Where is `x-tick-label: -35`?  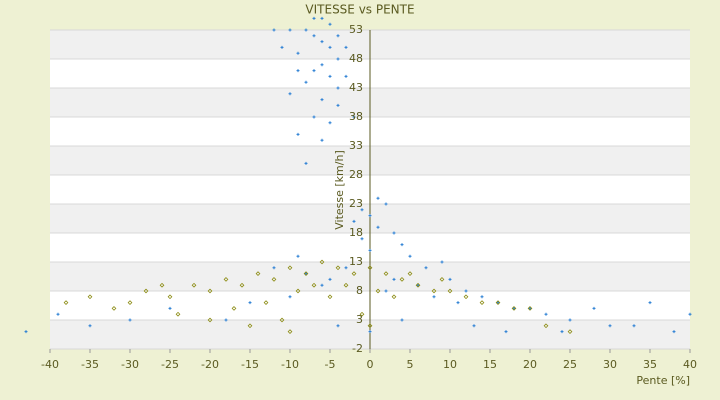
x-tick-label: -35 is located at coordinates (90, 364).